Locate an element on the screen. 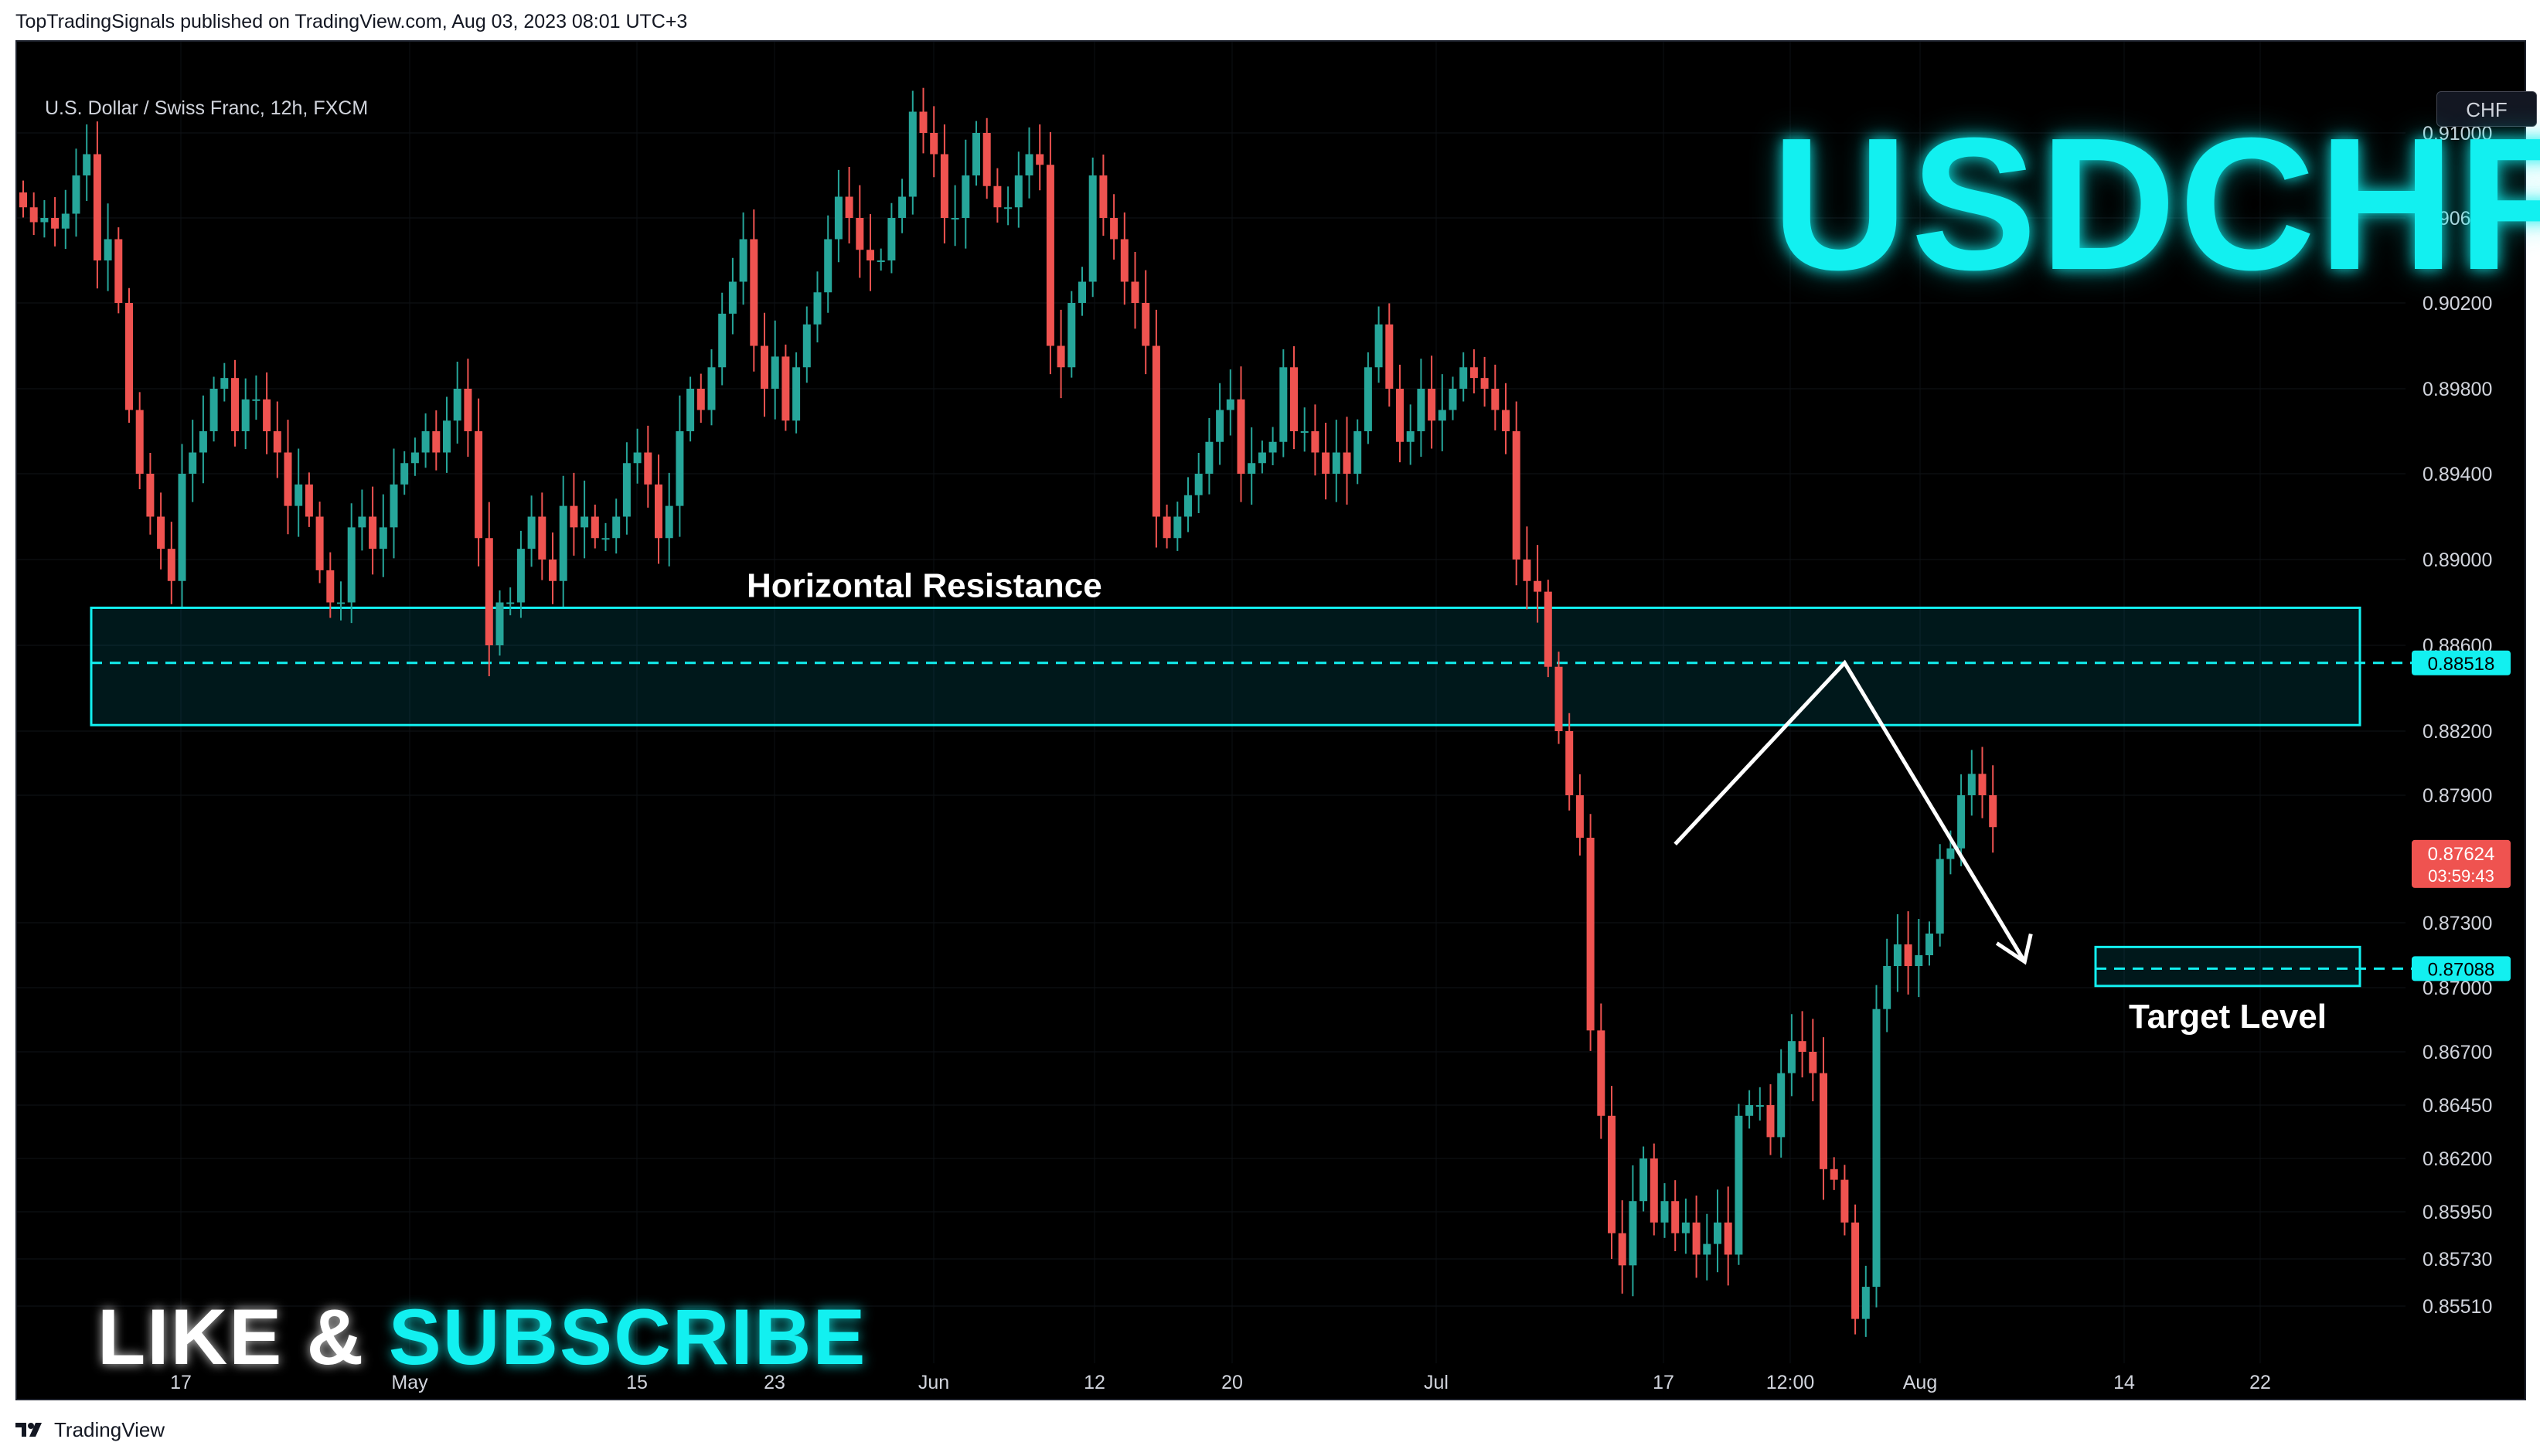 This screenshot has width=2540, height=1456. resistance-zone is located at coordinates (1226, 666).